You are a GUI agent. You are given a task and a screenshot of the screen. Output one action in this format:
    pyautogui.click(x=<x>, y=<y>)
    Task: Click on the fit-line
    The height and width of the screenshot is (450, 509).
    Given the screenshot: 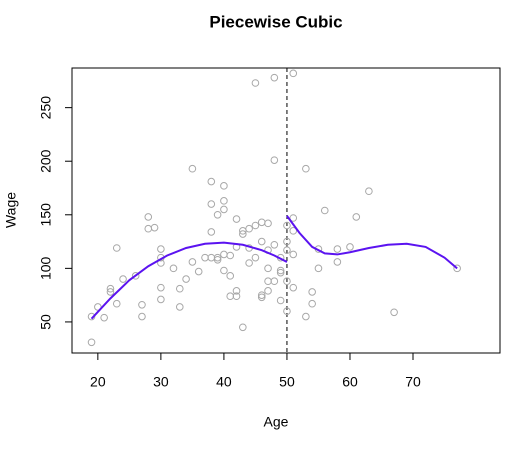 What is the action you would take?
    pyautogui.click(x=372, y=242)
    